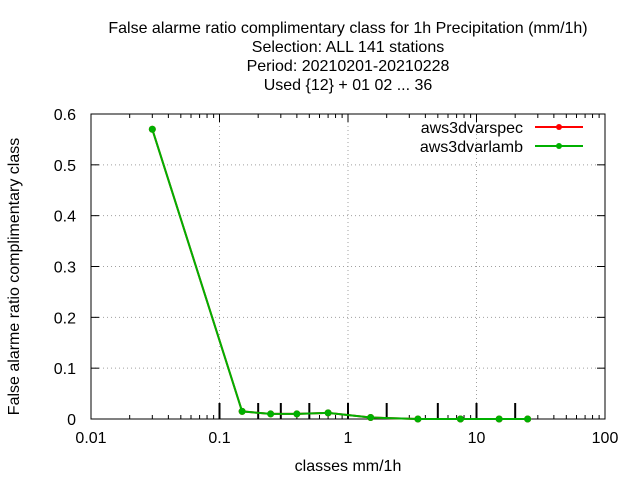  I want to click on title-line: Selection: ALL 141 stations, so click(348, 47).